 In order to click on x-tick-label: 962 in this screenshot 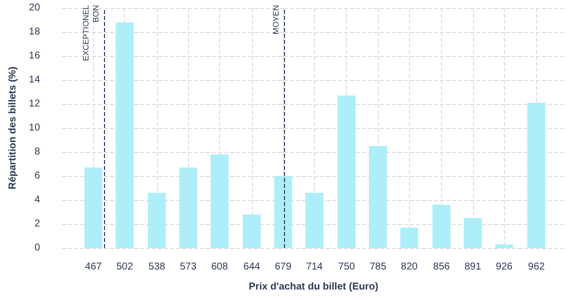, I will do `click(537, 267)`.